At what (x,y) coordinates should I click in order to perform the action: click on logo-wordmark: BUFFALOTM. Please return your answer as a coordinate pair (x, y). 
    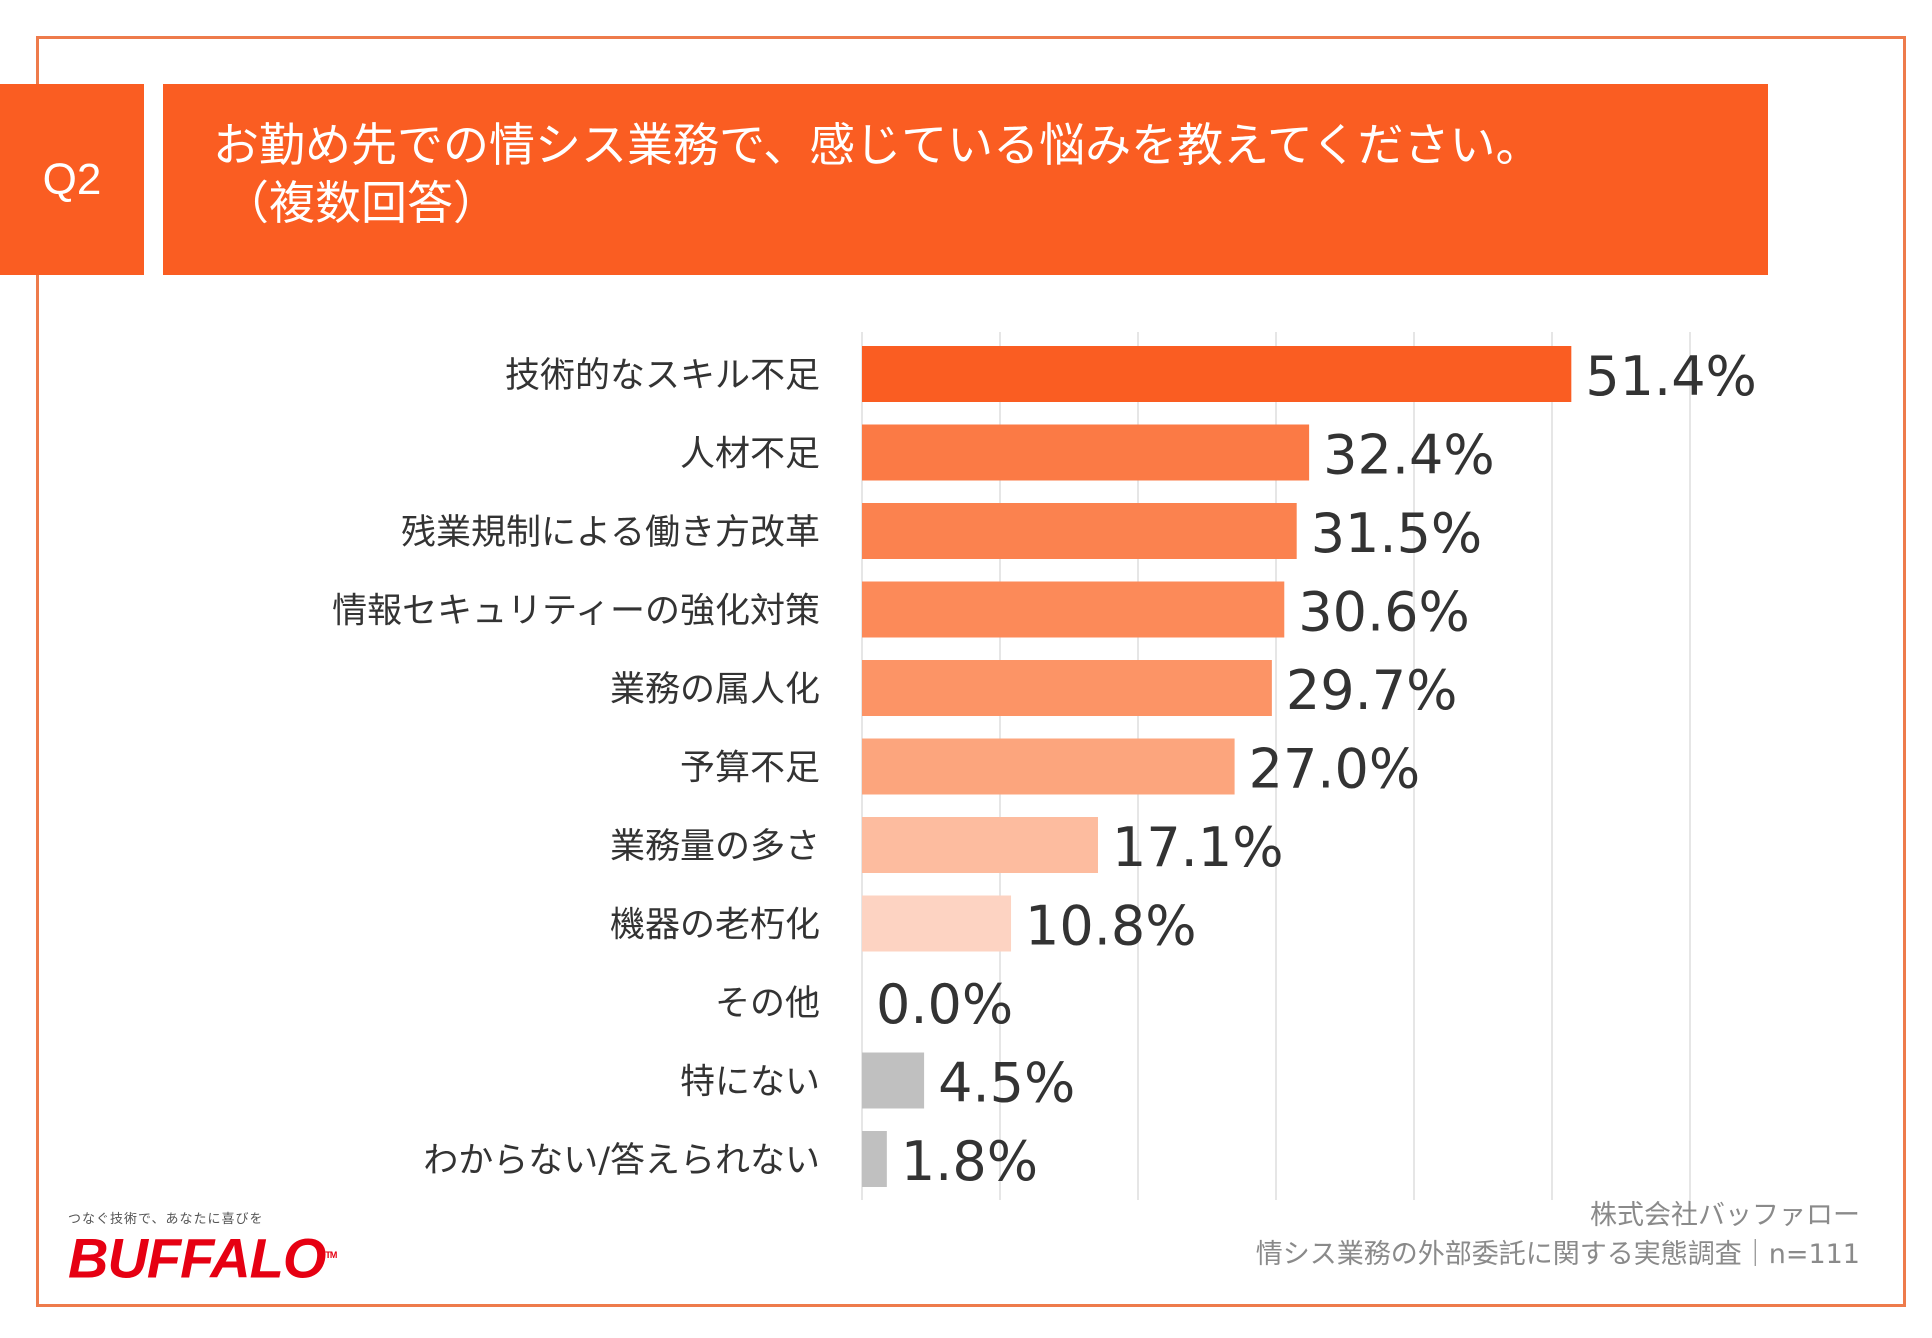
    Looking at the image, I should click on (202, 1258).